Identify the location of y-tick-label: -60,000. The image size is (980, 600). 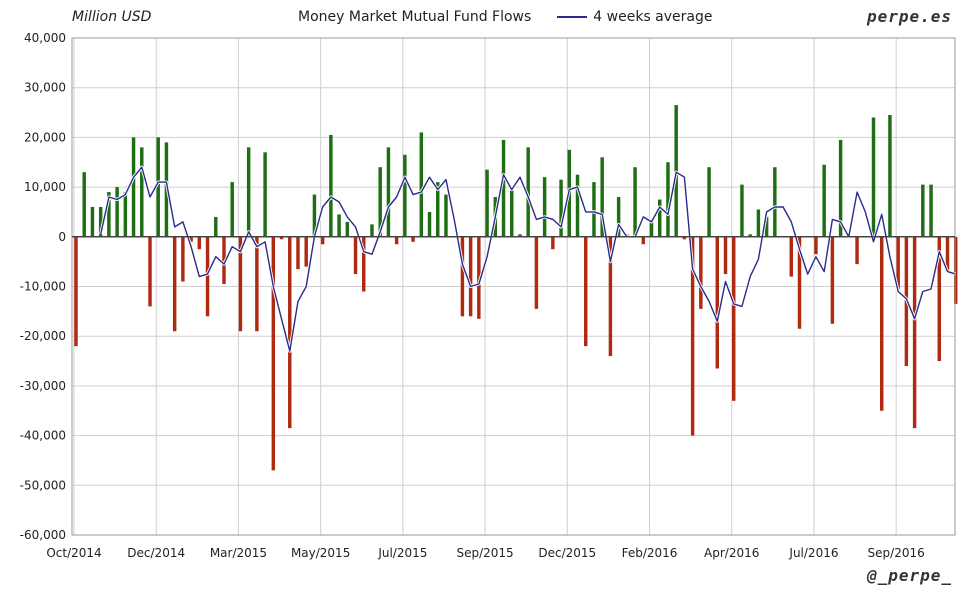
(43, 535).